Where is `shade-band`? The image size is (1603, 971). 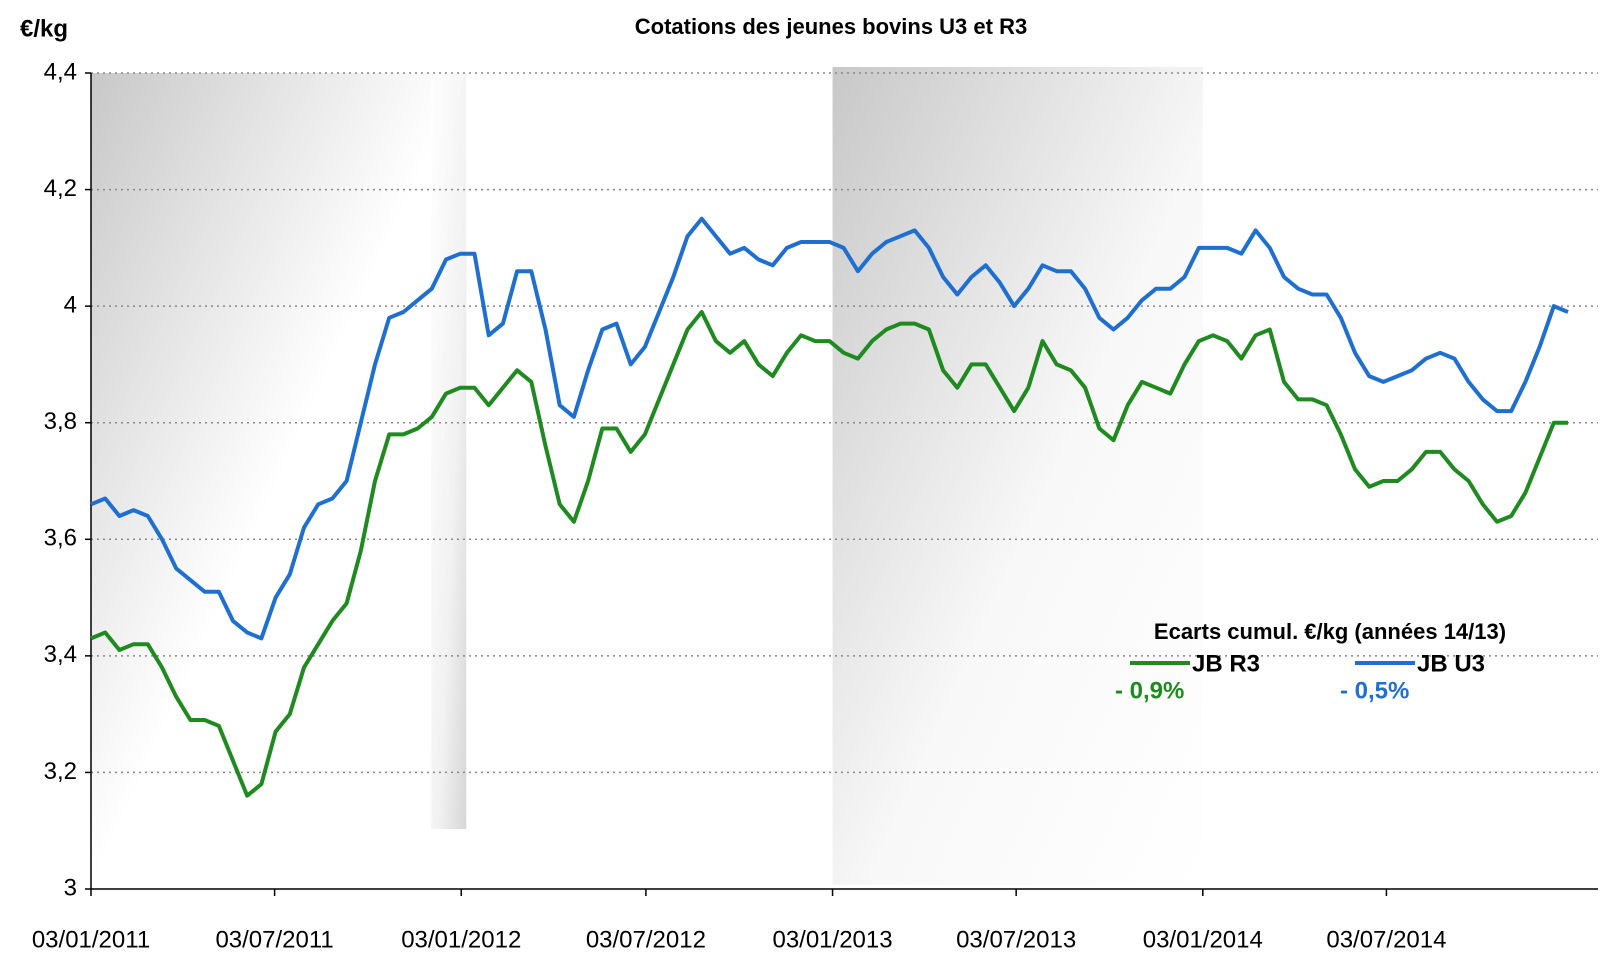
shade-band is located at coordinates (449, 451).